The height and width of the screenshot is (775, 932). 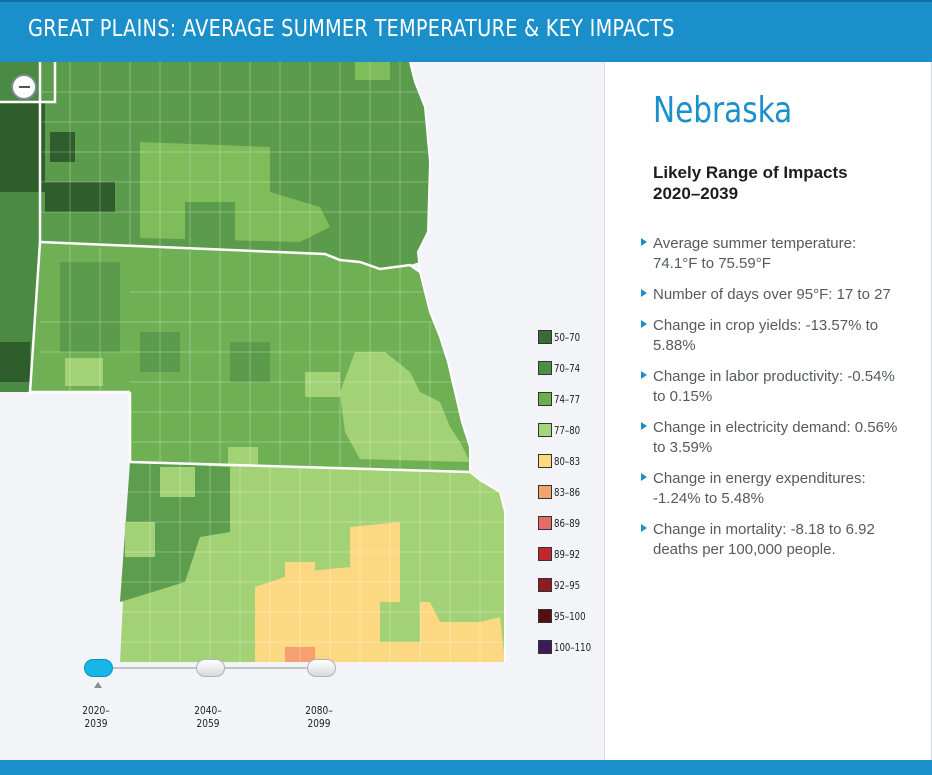 I want to click on legend-item: 89–92, so click(x=563, y=554).